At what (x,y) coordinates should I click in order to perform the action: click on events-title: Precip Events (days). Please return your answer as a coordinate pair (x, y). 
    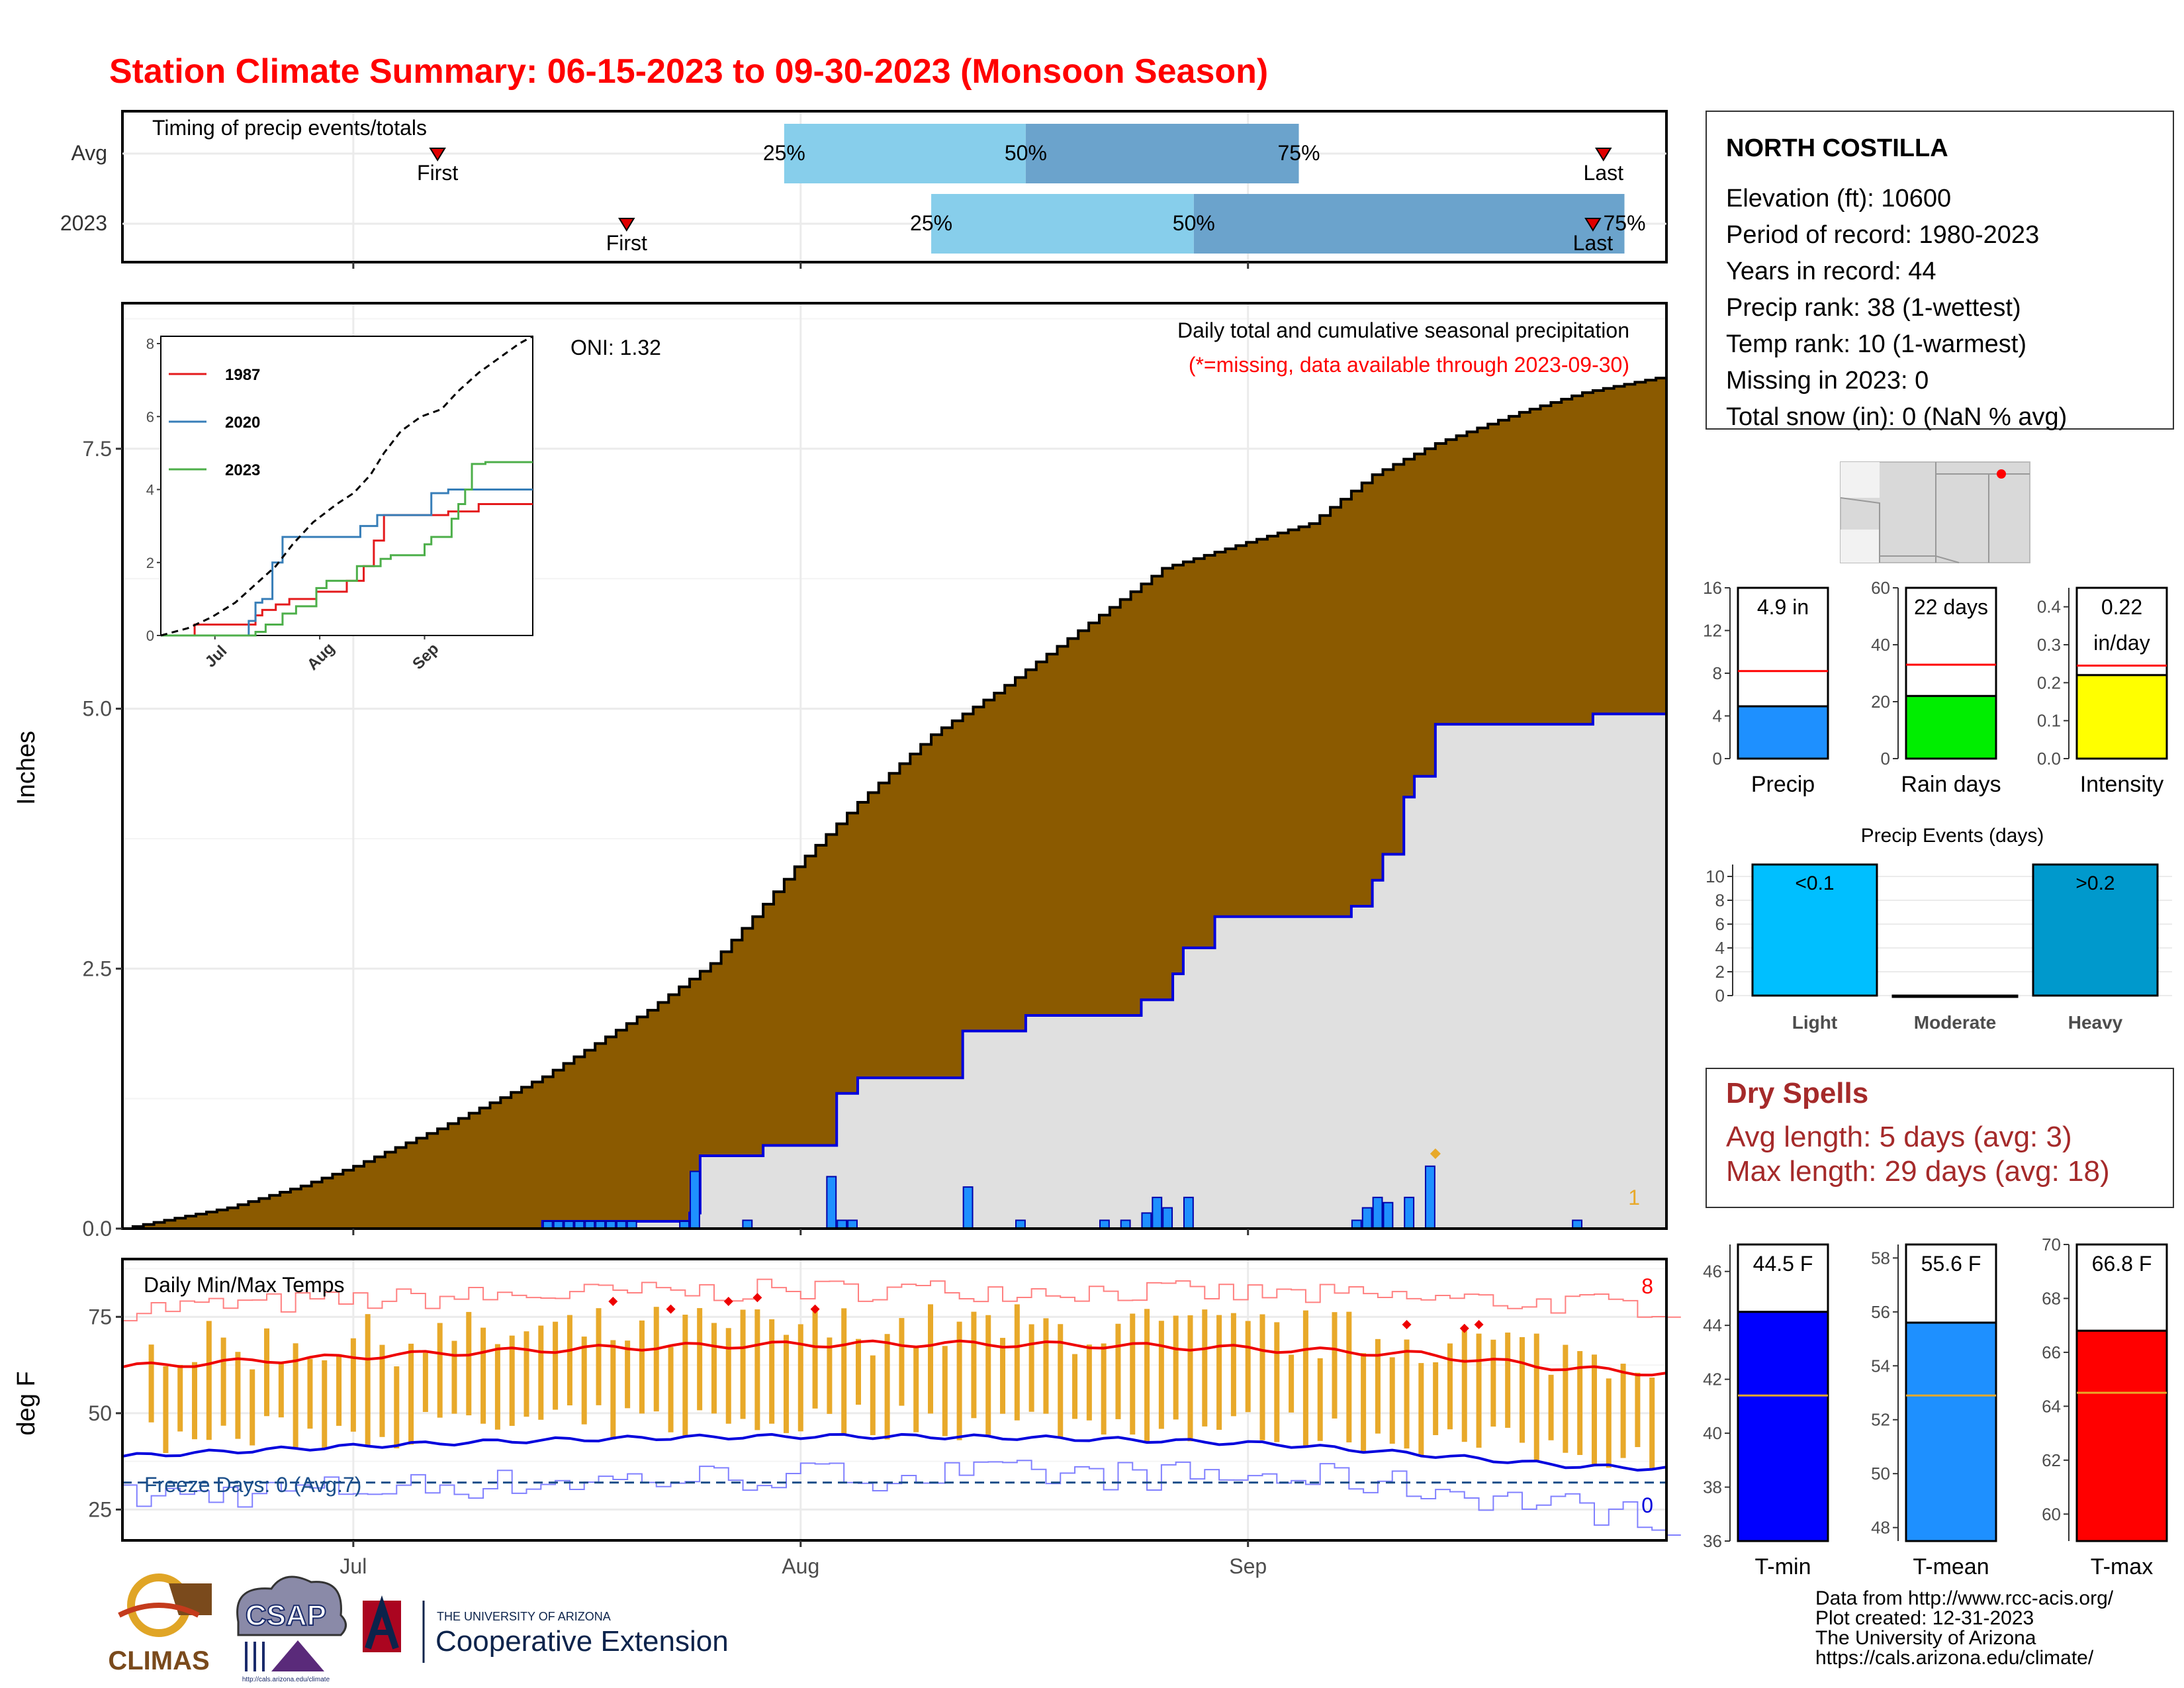
    Looking at the image, I should click on (1952, 836).